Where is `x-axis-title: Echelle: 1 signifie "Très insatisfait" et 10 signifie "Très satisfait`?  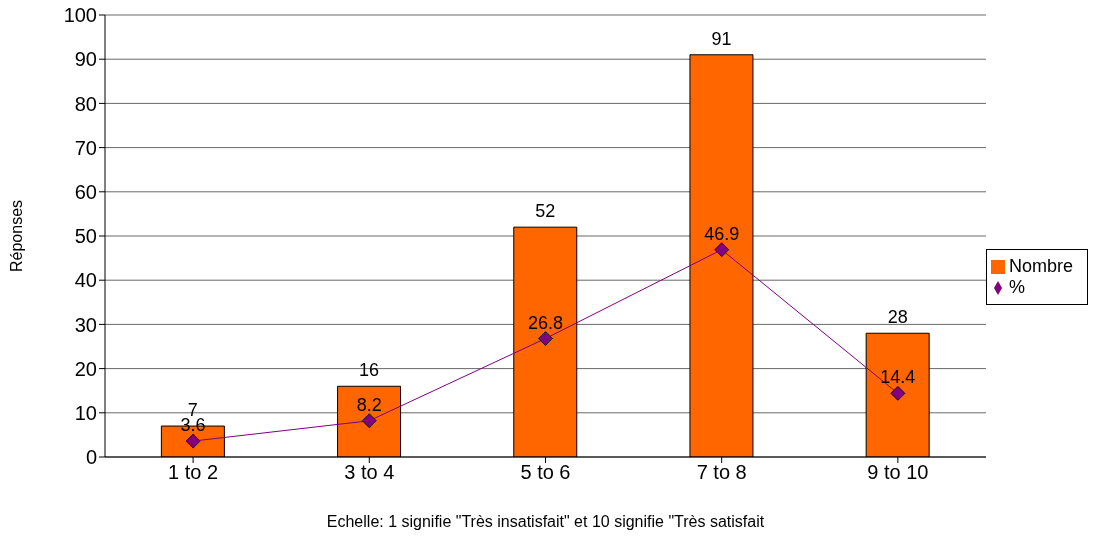
x-axis-title: Echelle: 1 signifie "Très insatisfait" et 10 signifie "Très satisfait is located at coordinates (545, 521).